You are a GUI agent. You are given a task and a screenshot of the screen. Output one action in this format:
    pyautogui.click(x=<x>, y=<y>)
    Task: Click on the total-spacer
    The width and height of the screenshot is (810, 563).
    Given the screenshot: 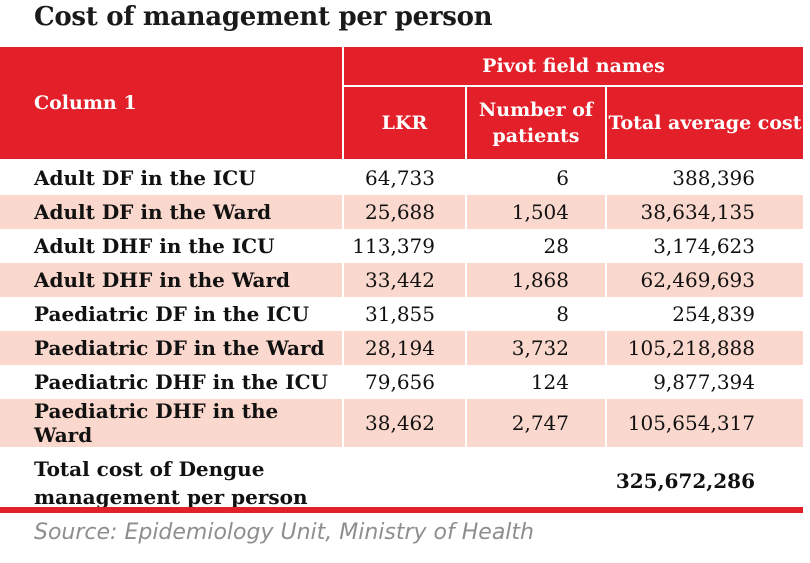 What is the action you would take?
    pyautogui.click(x=535, y=481)
    